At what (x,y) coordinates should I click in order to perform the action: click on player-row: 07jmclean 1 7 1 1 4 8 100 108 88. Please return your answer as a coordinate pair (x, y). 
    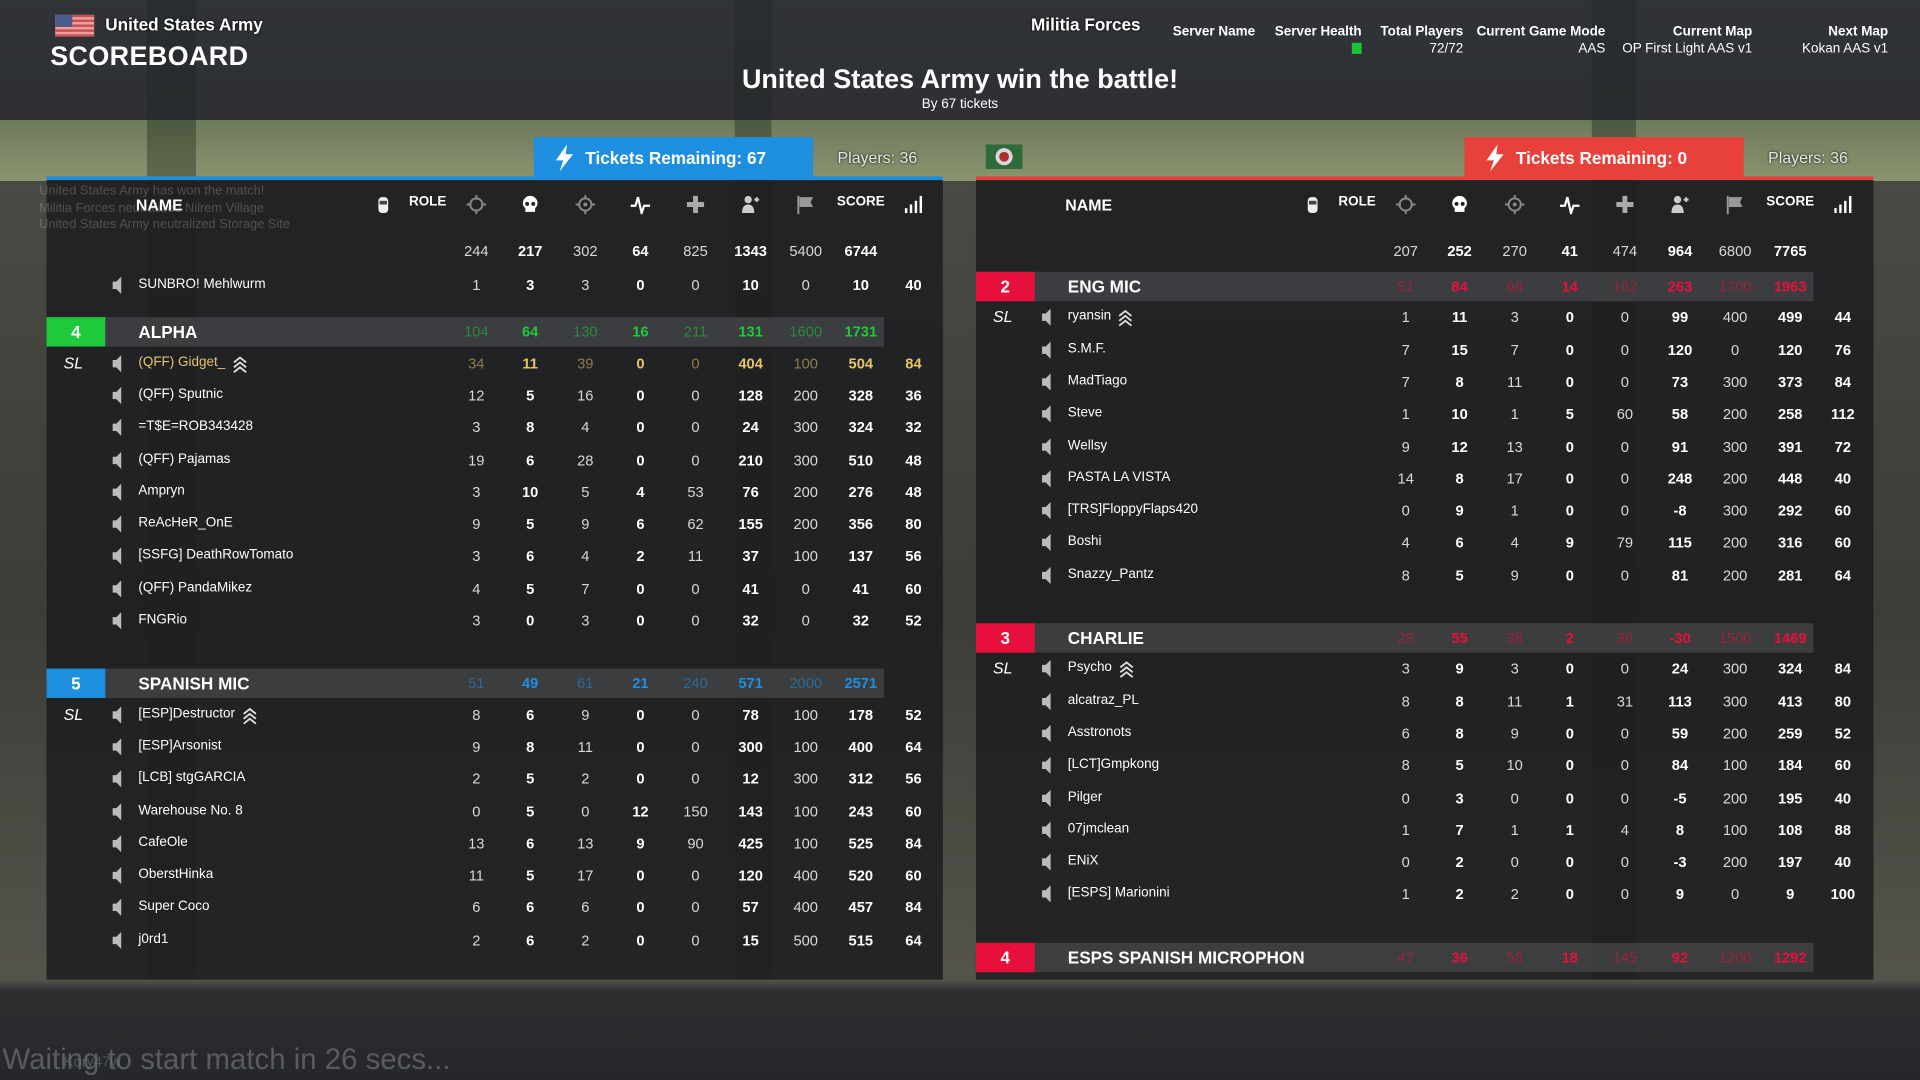
    Looking at the image, I should click on (1425, 830).